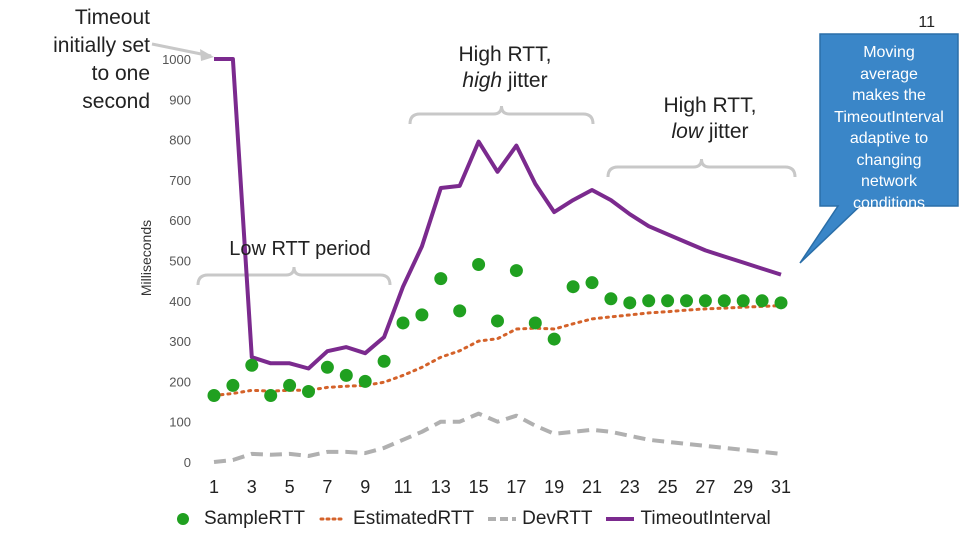  I want to click on y-tick-label: 500, so click(180, 261).